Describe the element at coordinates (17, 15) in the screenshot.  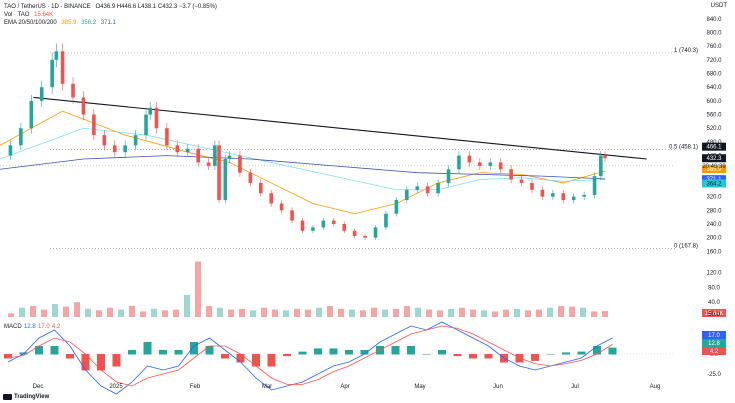
I see `vol-label: Vol · TAO` at that location.